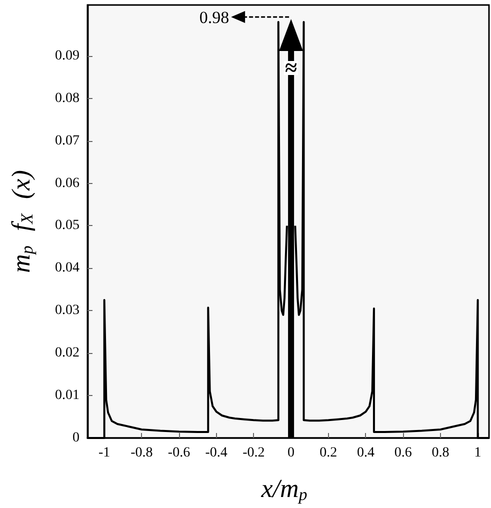 This screenshot has width=491, height=508. What do you see at coordinates (478, 453) in the screenshot?
I see `x-tick-label: 1` at bounding box center [478, 453].